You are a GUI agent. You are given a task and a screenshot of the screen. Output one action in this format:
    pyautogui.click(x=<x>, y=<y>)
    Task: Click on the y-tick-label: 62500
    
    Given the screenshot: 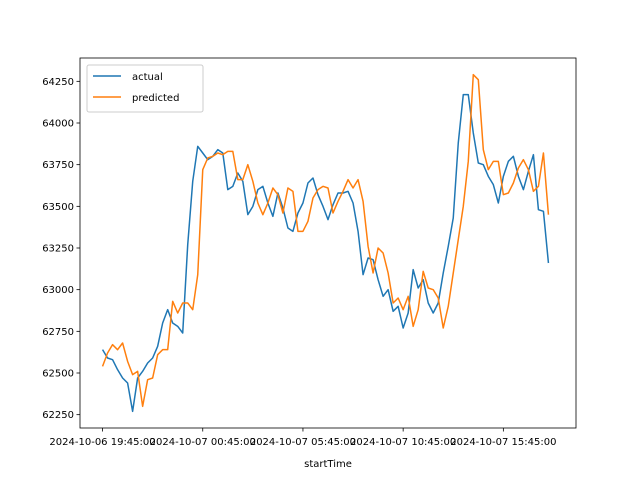 What is the action you would take?
    pyautogui.click(x=58, y=374)
    